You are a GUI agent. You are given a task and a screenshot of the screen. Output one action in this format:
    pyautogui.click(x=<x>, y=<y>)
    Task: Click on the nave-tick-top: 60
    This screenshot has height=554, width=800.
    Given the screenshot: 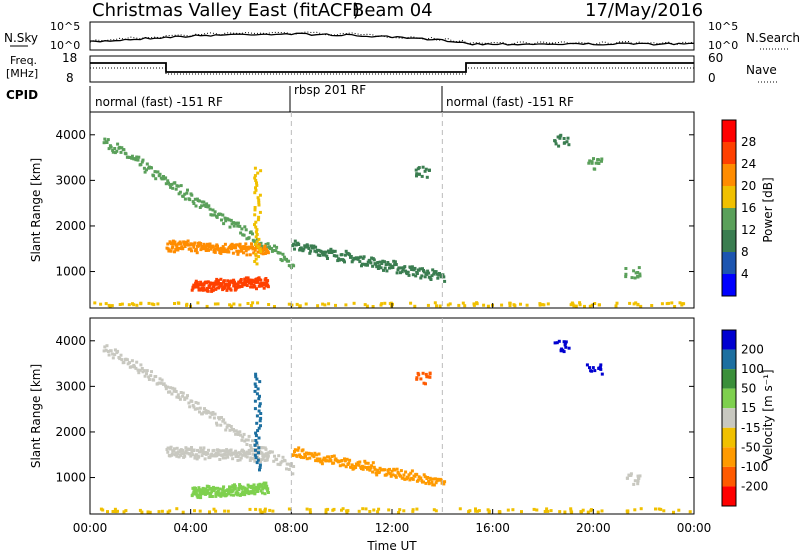 What is the action you would take?
    pyautogui.click(x=715, y=58)
    